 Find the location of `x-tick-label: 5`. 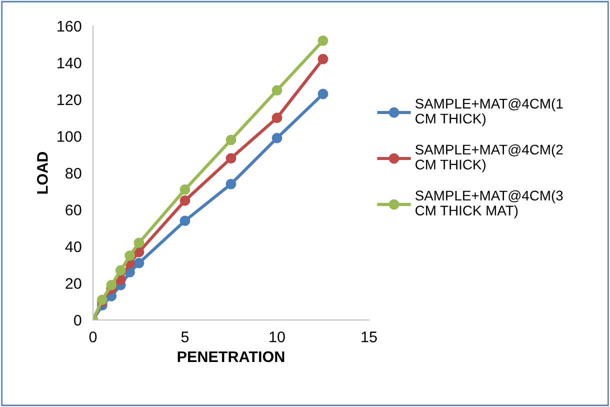

x-tick-label: 5 is located at coordinates (185, 337).